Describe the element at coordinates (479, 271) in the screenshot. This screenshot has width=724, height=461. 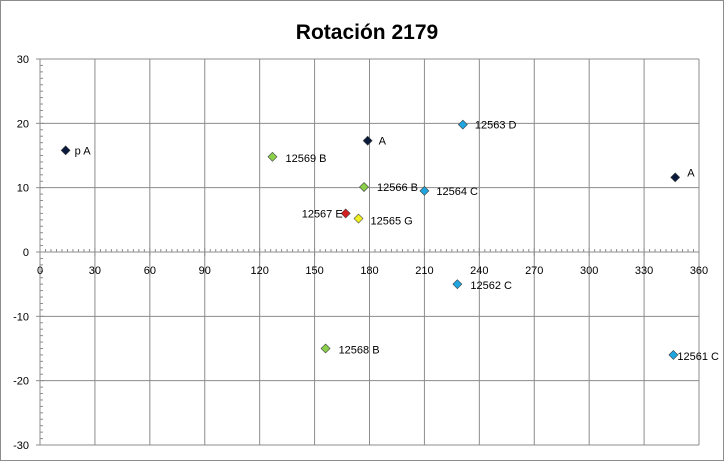
I see `x-tick-label: 240` at that location.